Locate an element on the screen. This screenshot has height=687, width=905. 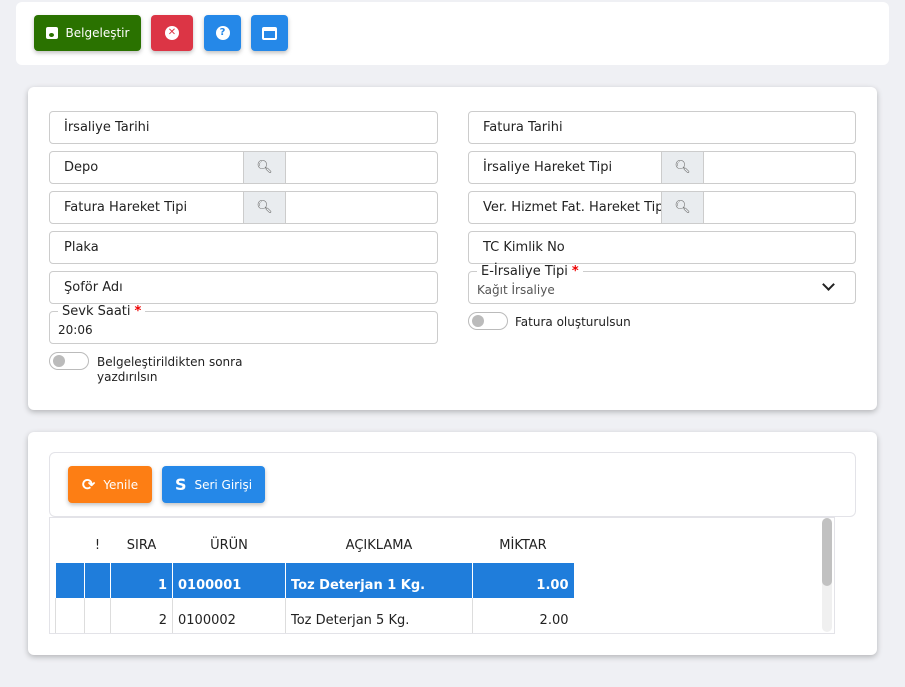
cancel-button: ✕ is located at coordinates (172, 33).